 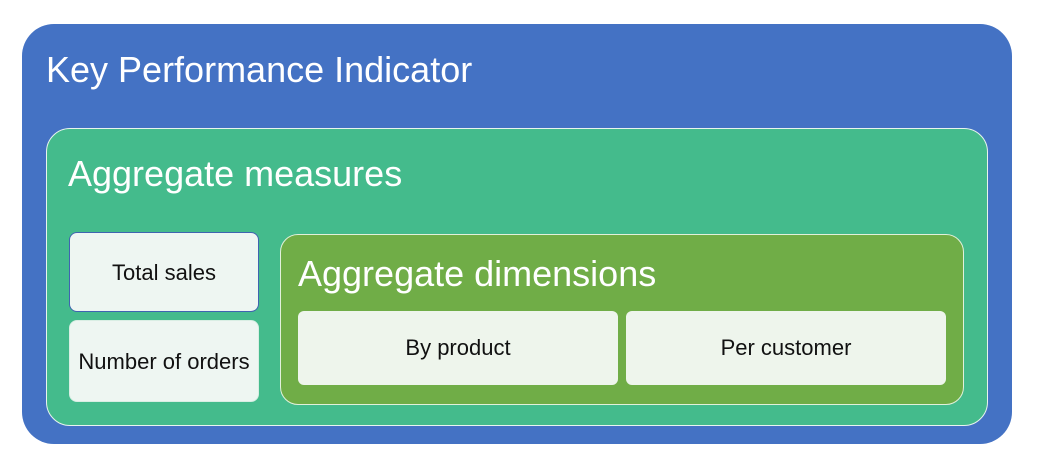 What do you see at coordinates (235, 173) in the screenshot?
I see `aggregate-measures-title: Aggregate measures` at bounding box center [235, 173].